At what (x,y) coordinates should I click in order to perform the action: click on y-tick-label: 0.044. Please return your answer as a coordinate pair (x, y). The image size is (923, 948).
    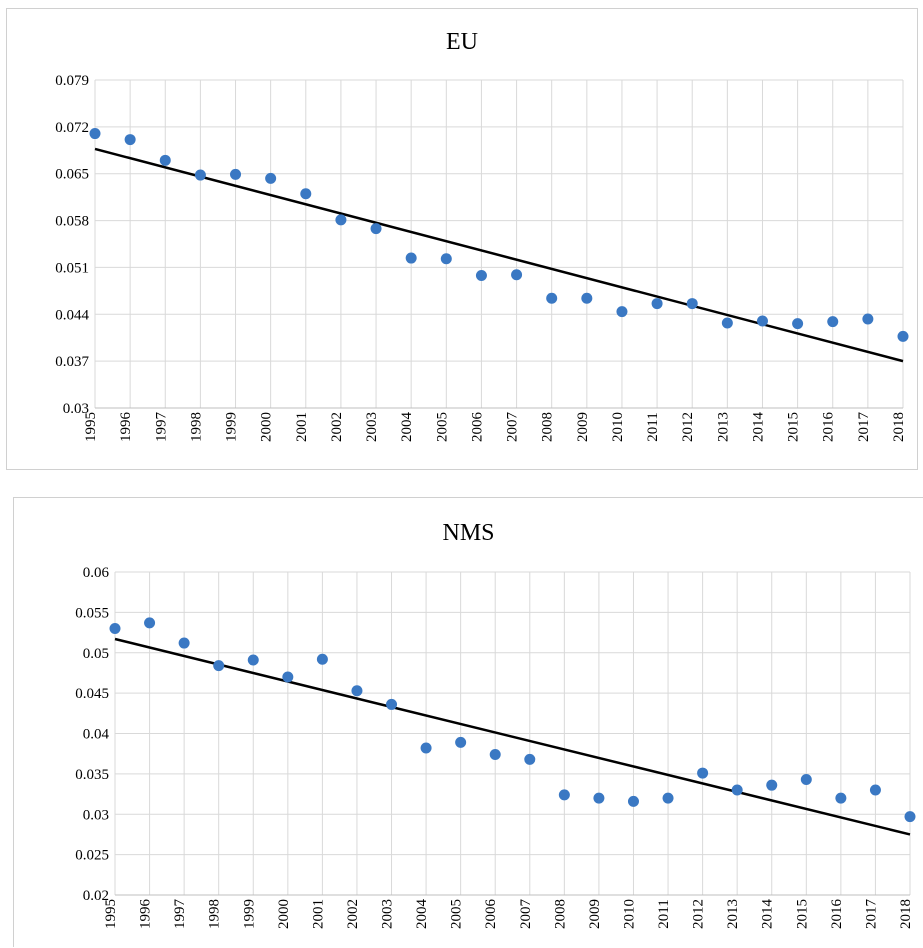
    Looking at the image, I should click on (72, 315).